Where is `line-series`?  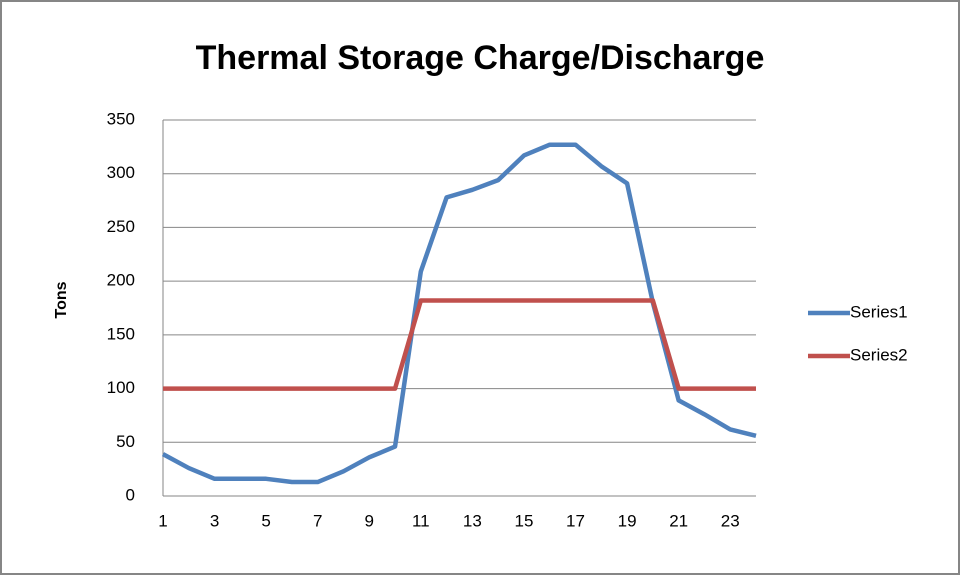
line-series is located at coordinates (459, 344).